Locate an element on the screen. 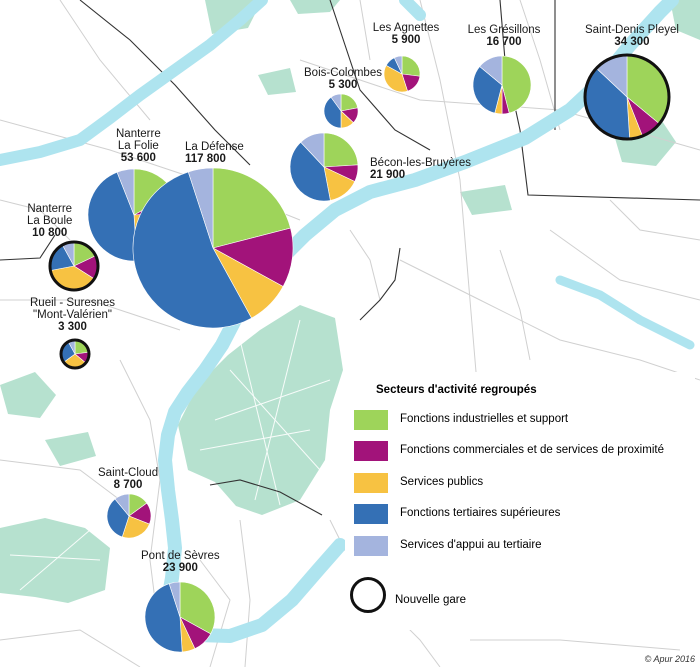 The height and width of the screenshot is (667, 700). label-les-gresillons: Les Grésillons 16 700 is located at coordinates (504, 36).